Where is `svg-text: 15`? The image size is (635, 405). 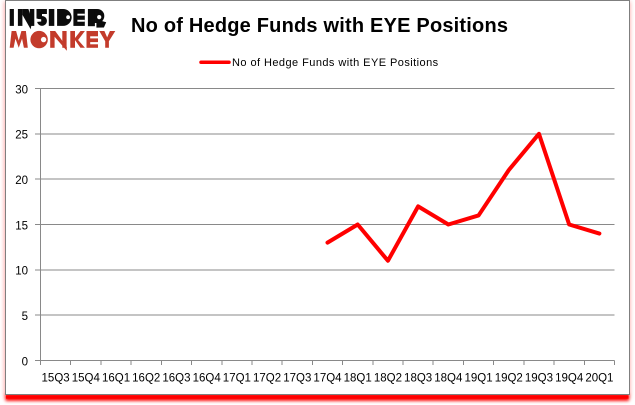 svg-text: 15 is located at coordinates (21, 226).